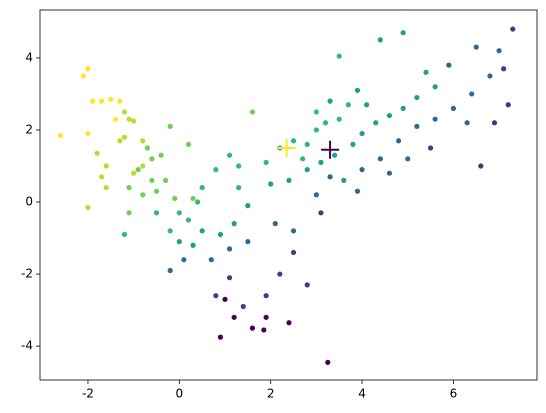 The width and height of the screenshot is (546, 413). What do you see at coordinates (362, 394) in the screenshot?
I see `x-tick-label: 4` at bounding box center [362, 394].